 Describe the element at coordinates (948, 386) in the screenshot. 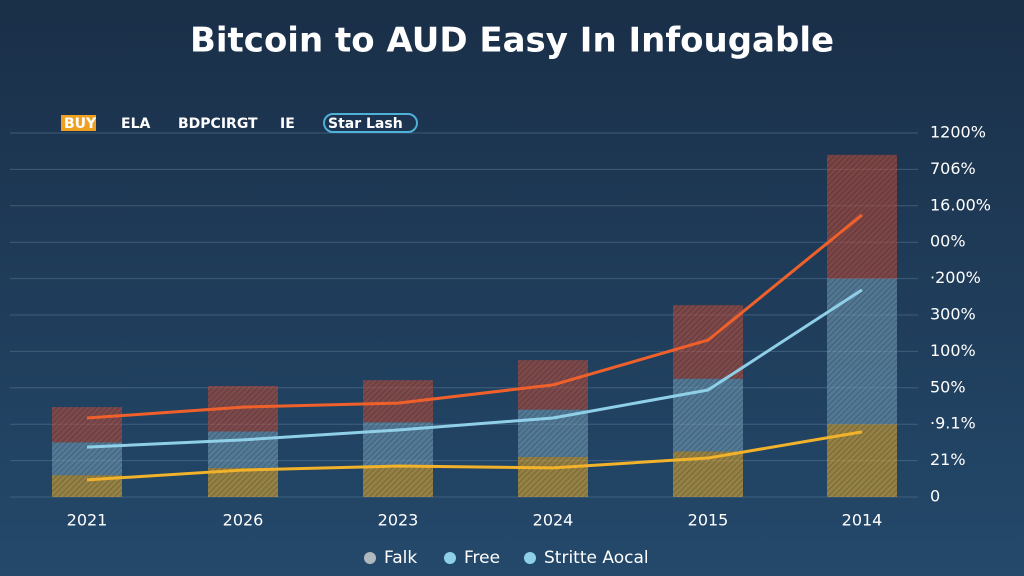

I see `y-tick-label: 50%` at that location.